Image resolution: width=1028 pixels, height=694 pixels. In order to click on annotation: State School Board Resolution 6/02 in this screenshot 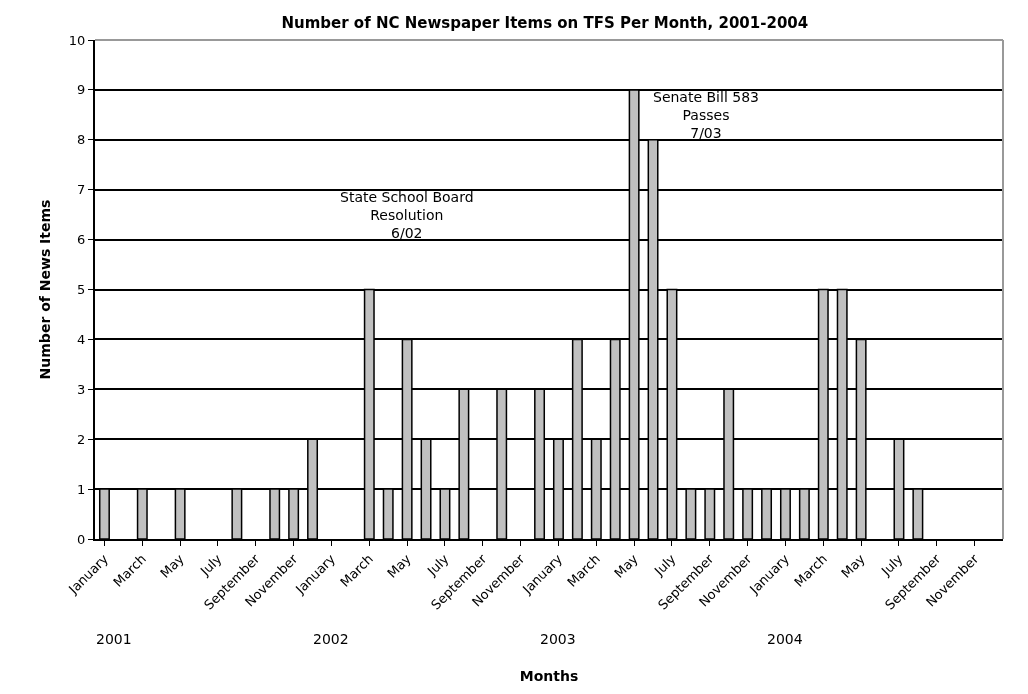, I will do `click(407, 215)`.